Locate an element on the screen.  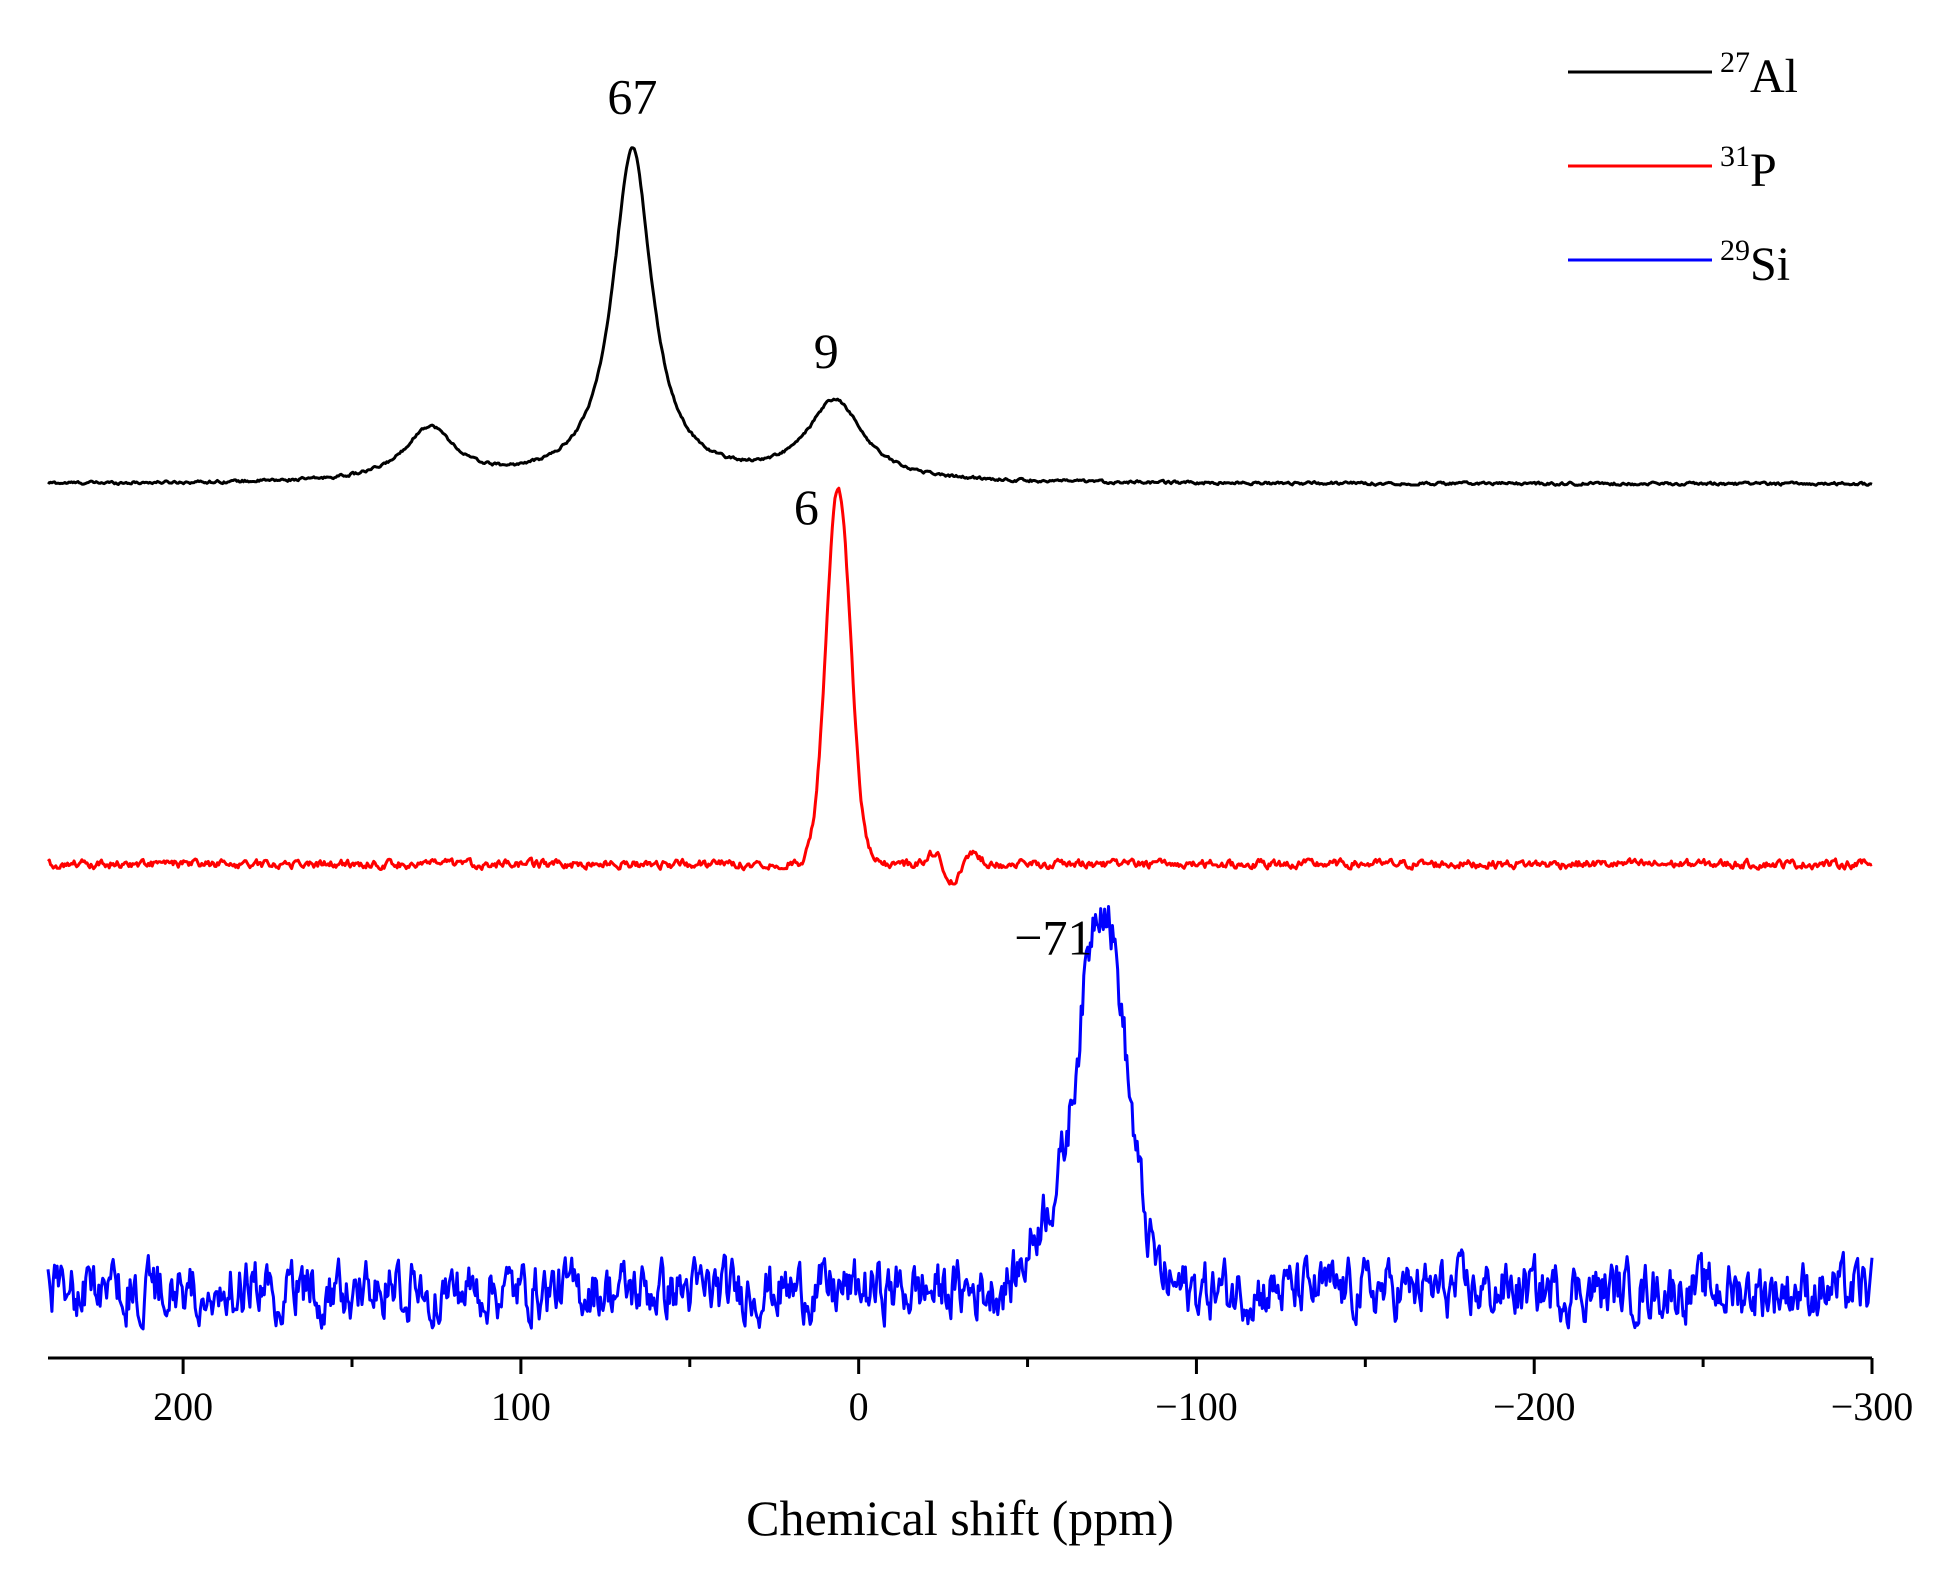
legend-label: 29Si is located at coordinates (1755, 262).